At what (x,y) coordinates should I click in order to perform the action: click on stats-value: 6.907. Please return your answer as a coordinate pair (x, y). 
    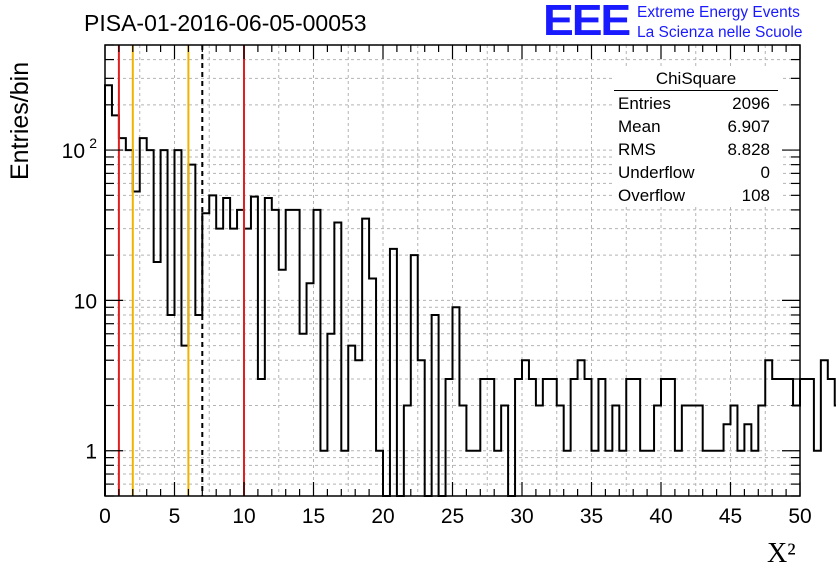
    Looking at the image, I should click on (748, 126).